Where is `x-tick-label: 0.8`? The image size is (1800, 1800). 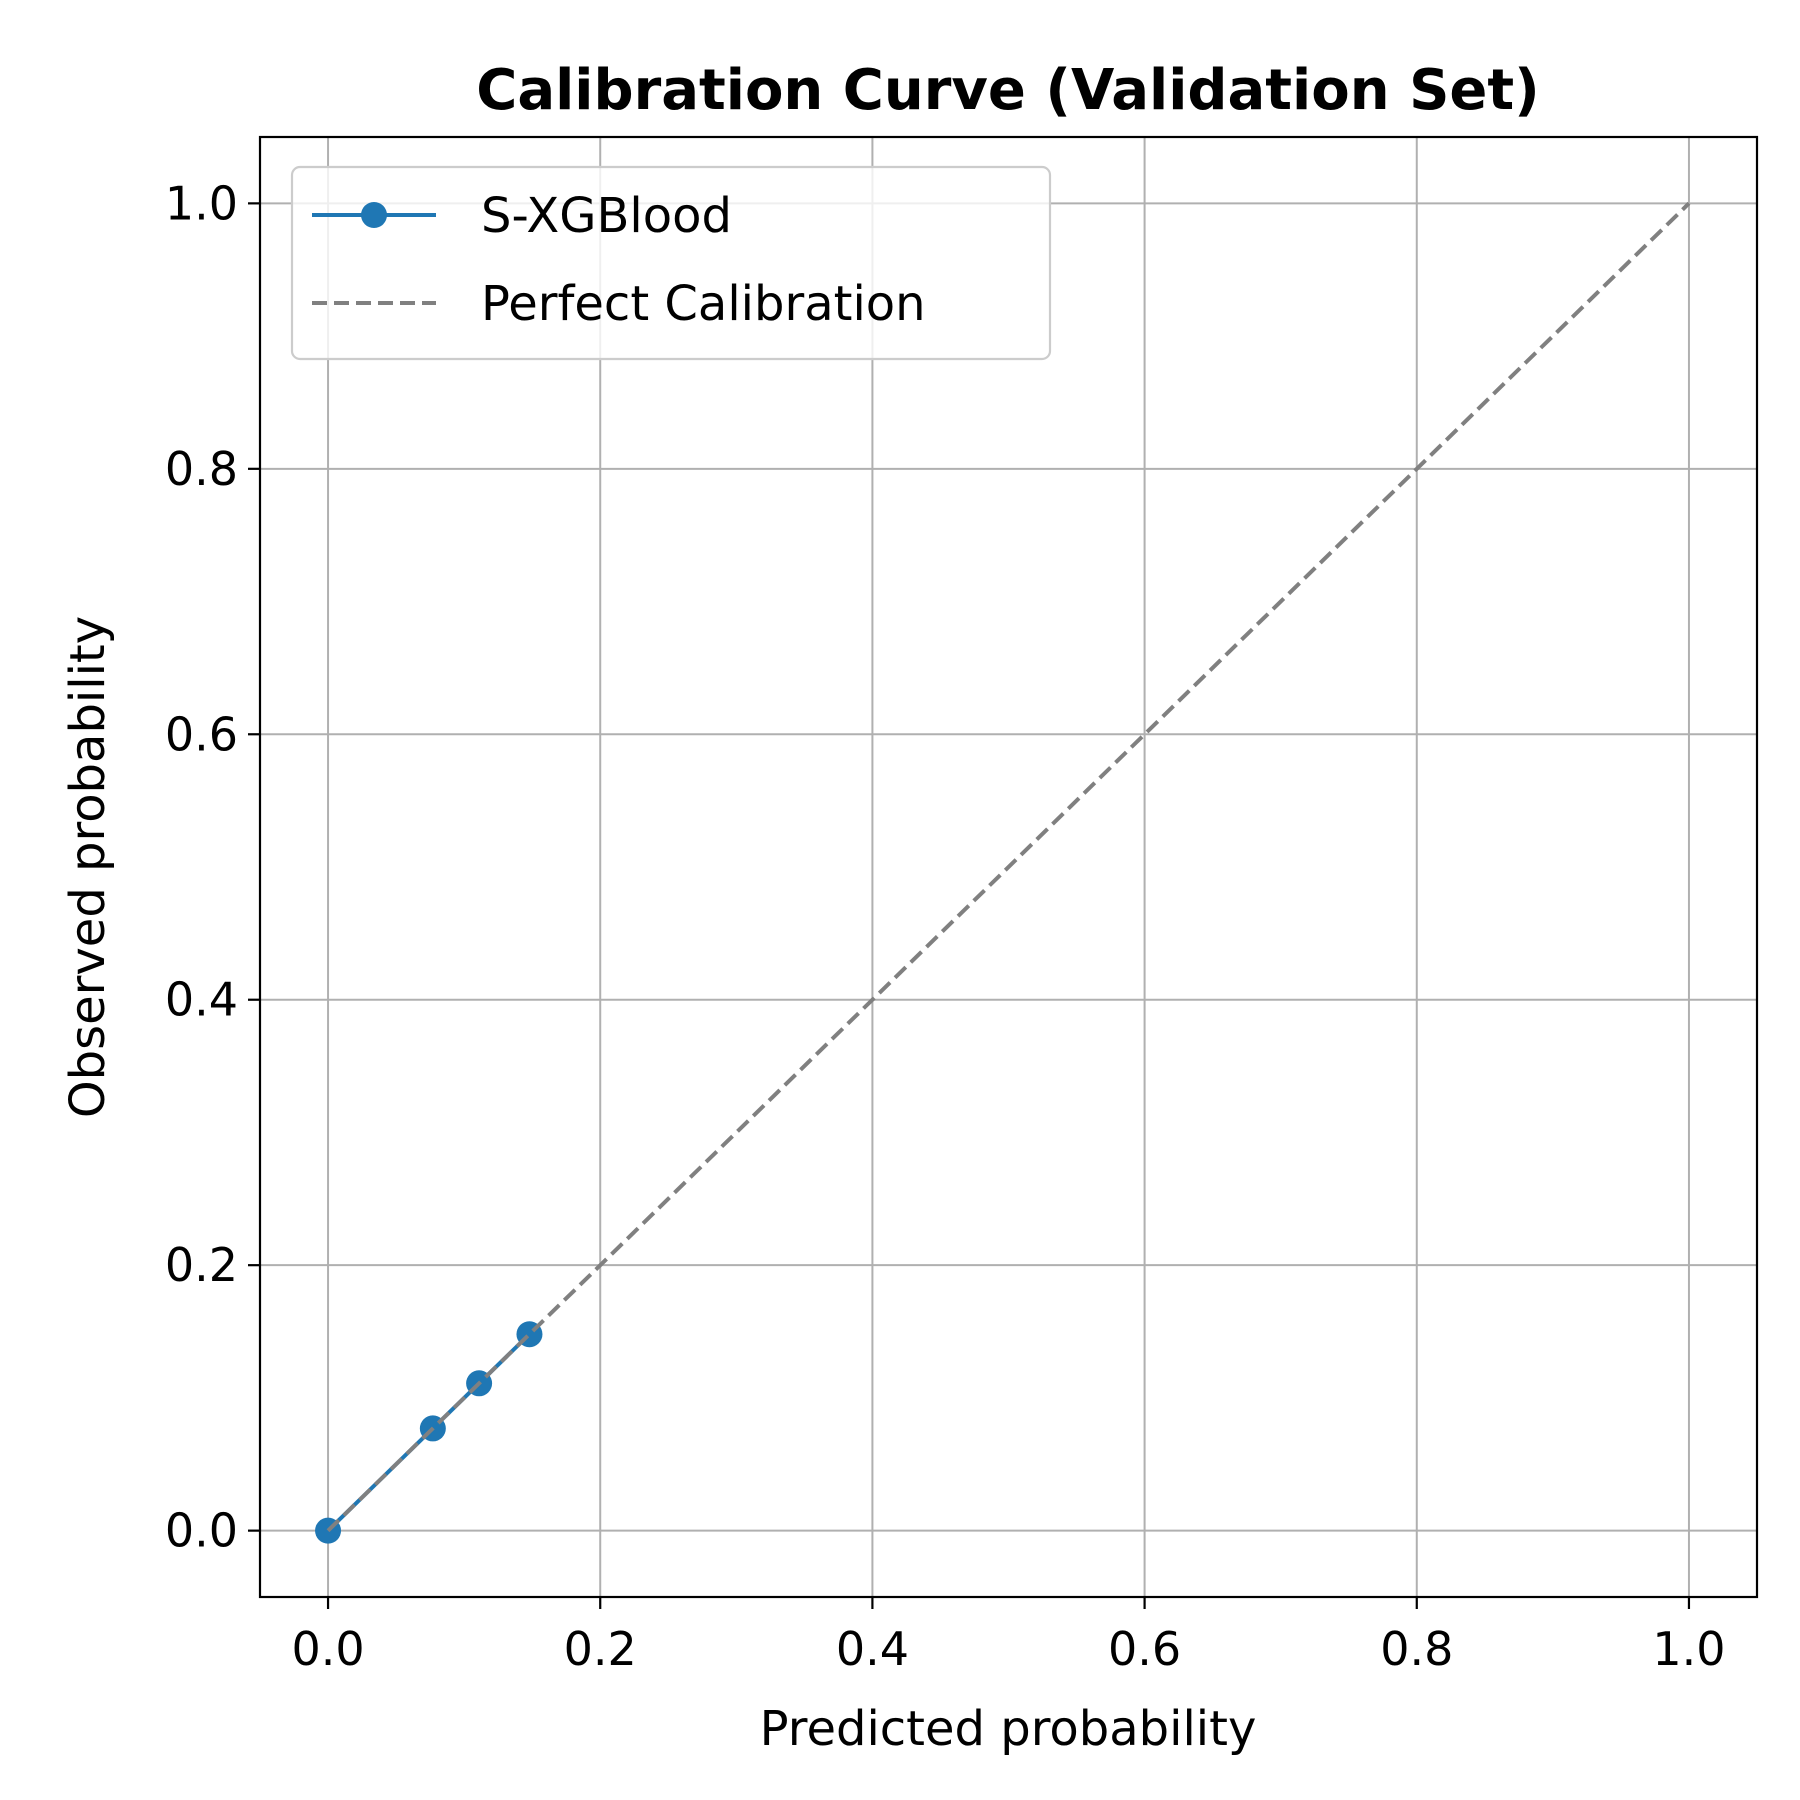
x-tick-label: 0.8 is located at coordinates (1416, 1649).